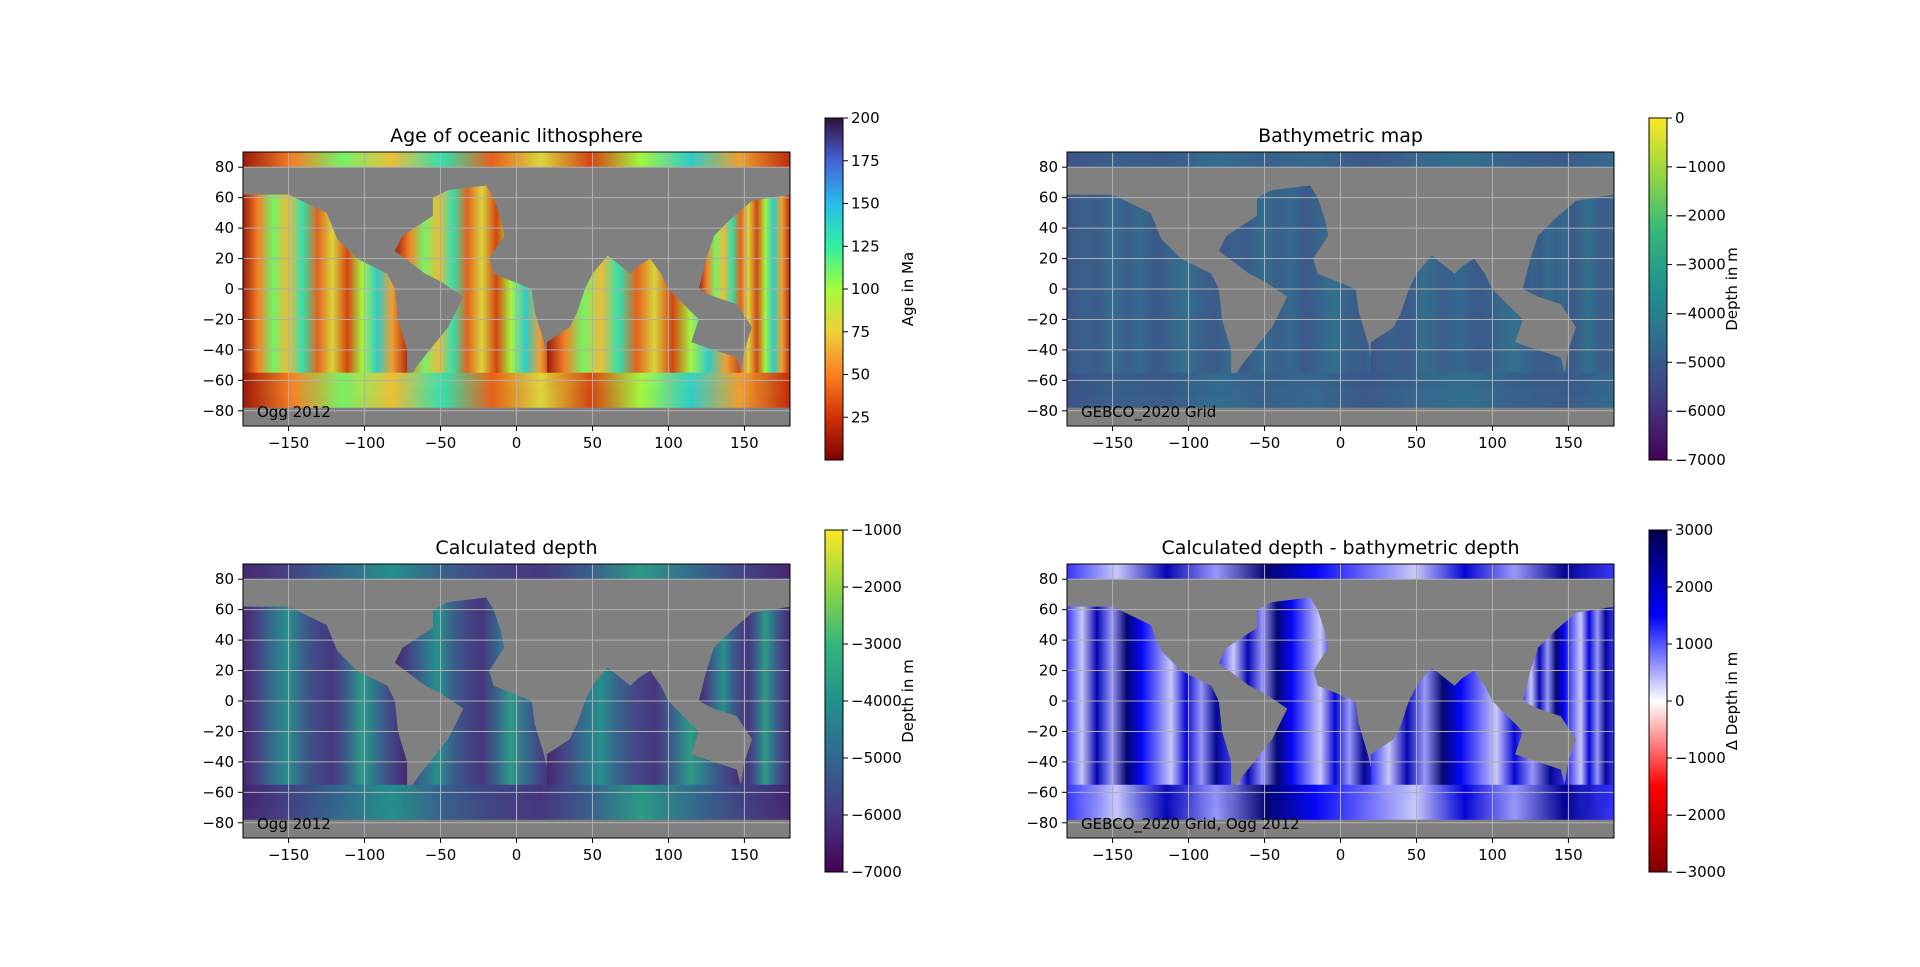 This screenshot has height=967, width=1920. Describe the element at coordinates (1732, 701) in the screenshot. I see `colorbar-label: Δ Depth in m` at that location.